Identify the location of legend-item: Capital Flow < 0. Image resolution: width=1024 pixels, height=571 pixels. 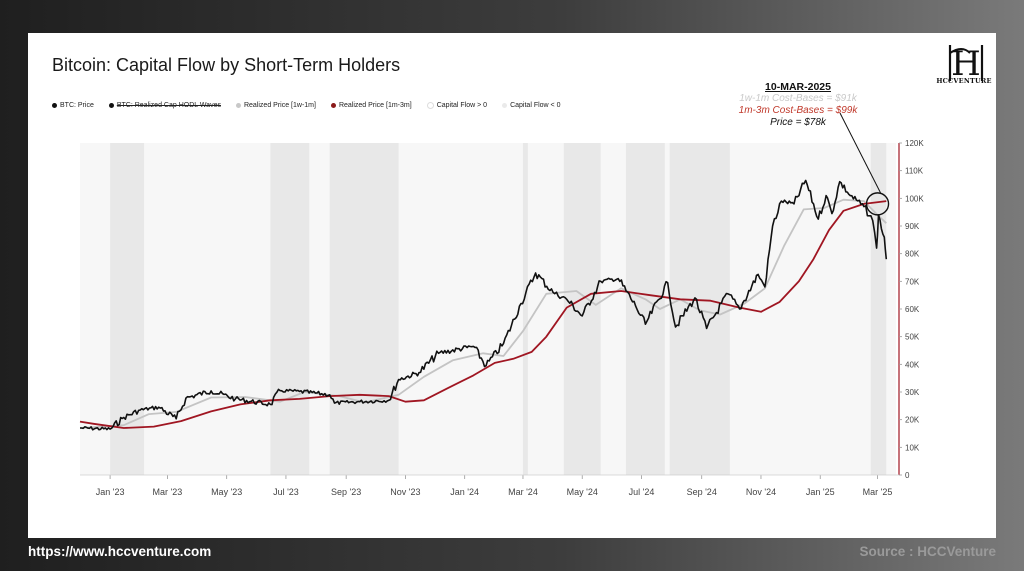
(531, 105).